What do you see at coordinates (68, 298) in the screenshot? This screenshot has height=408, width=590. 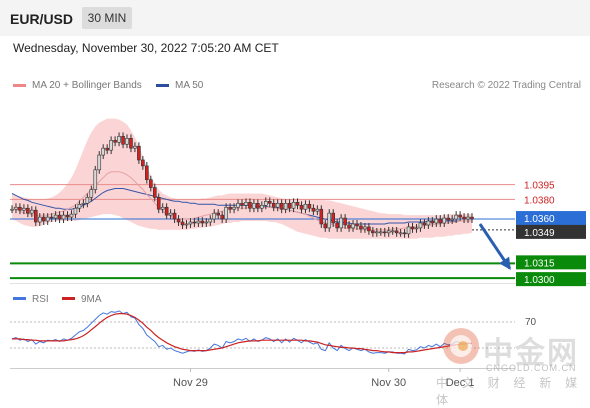 I see `rsi-ma-legend-swatch` at bounding box center [68, 298].